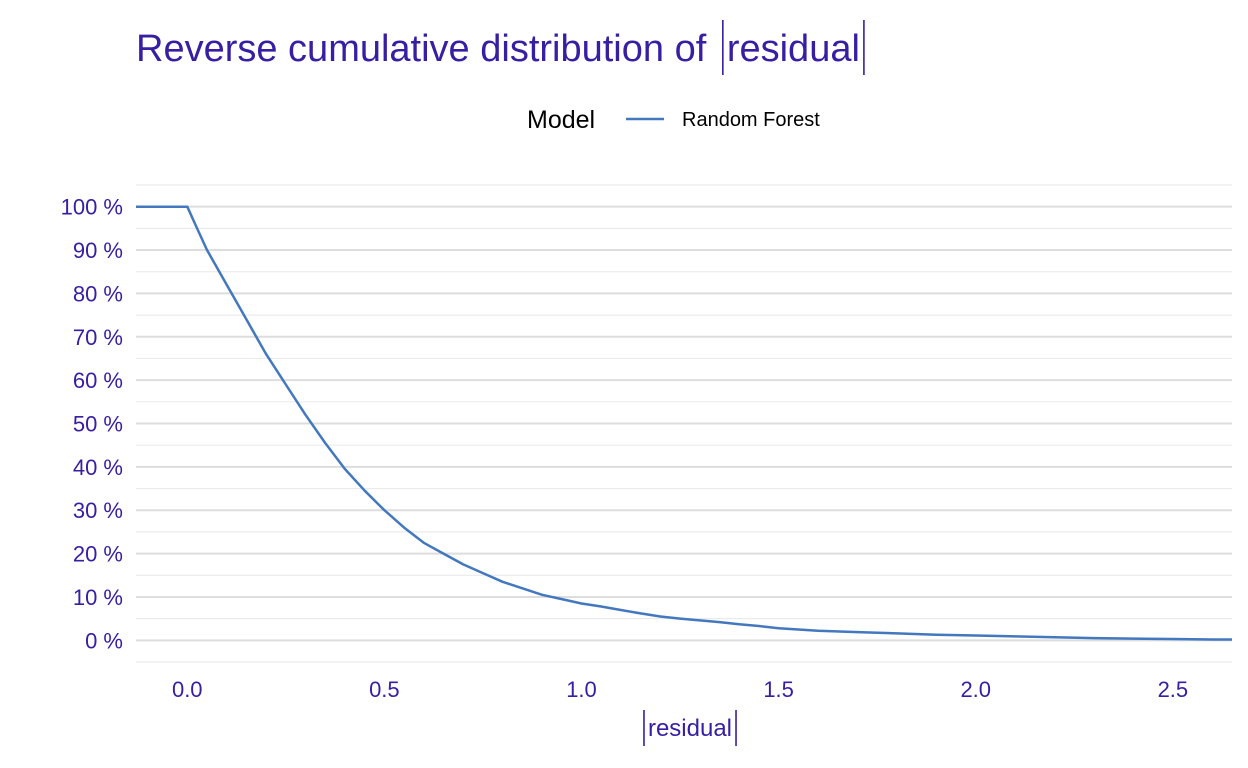 Image resolution: width=1248 pixels, height=768 pixels. What do you see at coordinates (680, 689) in the screenshot?
I see `x-axis-ticks: 0.0 0.5 1.0 1.5 2.0 2.5` at bounding box center [680, 689].